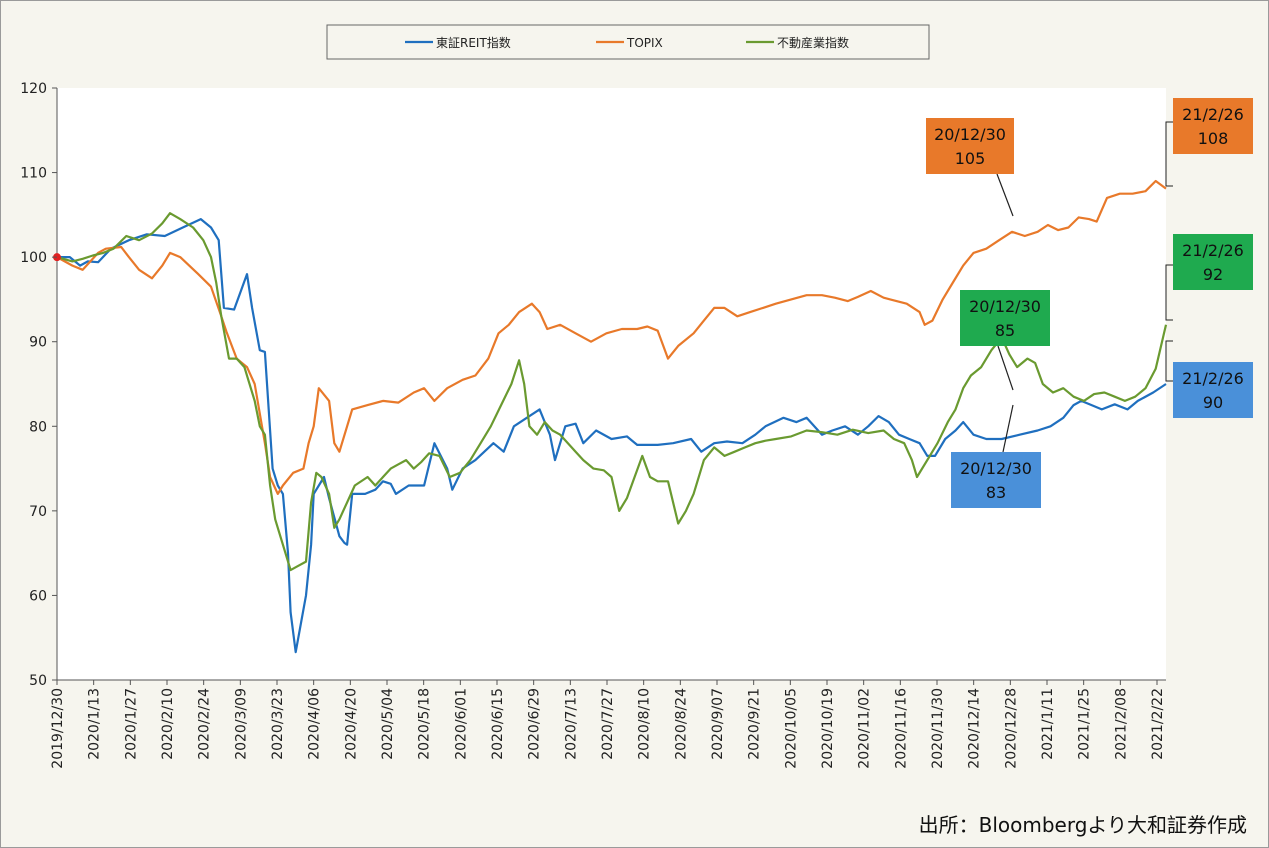 The height and width of the screenshot is (848, 1269). I want to click on y-tick-label: 60, so click(38, 596).